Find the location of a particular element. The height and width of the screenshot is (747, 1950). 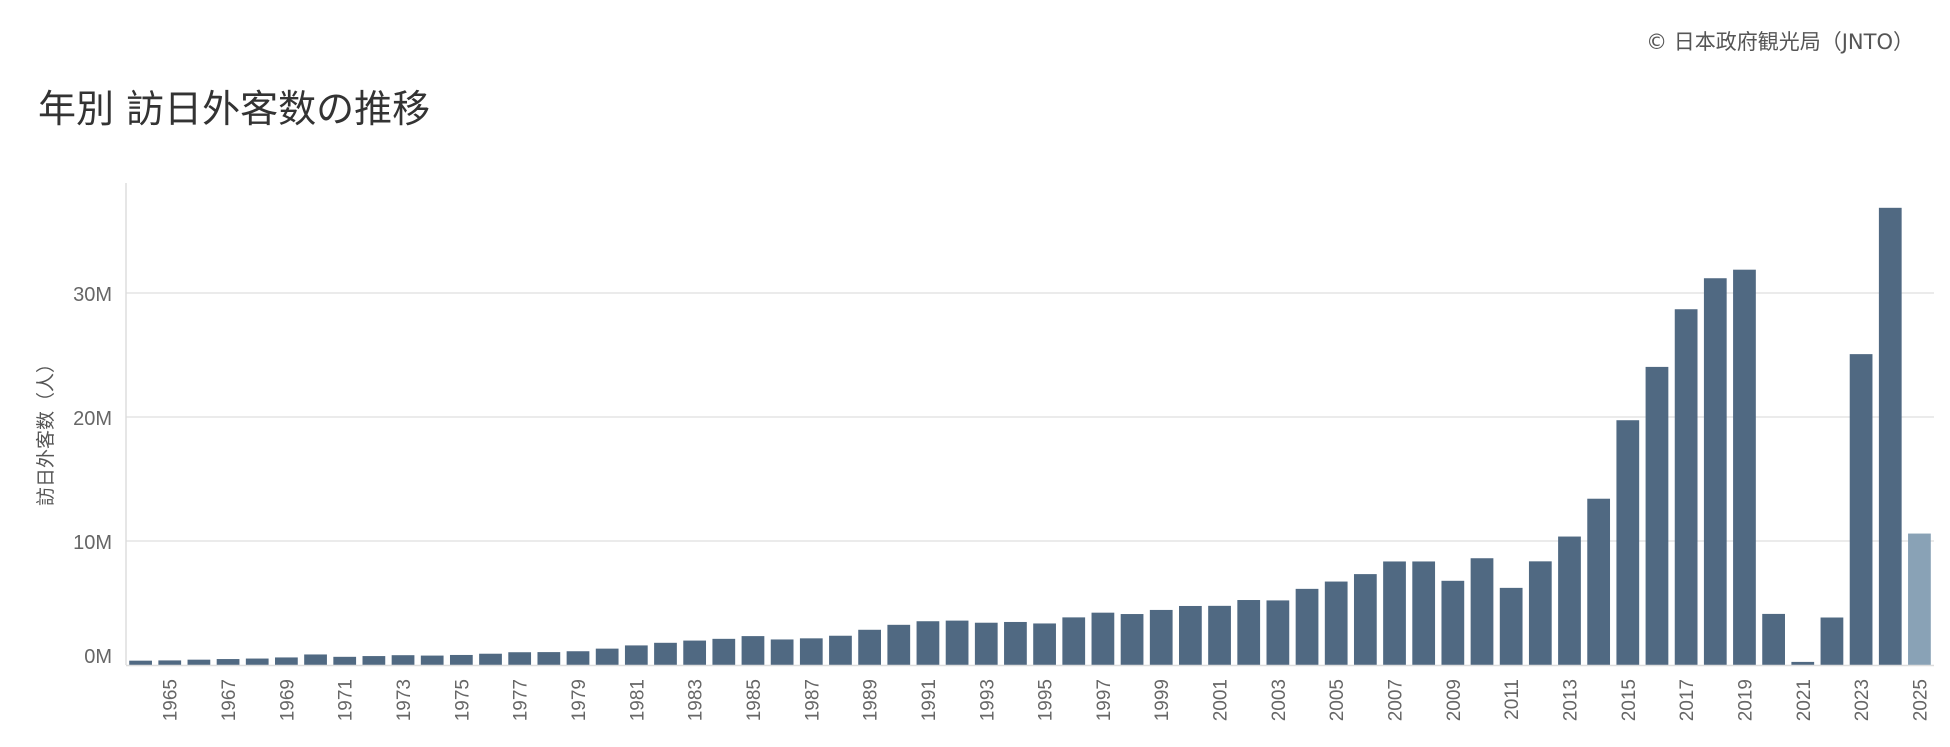

x-tick-label: 1991 is located at coordinates (929, 700).